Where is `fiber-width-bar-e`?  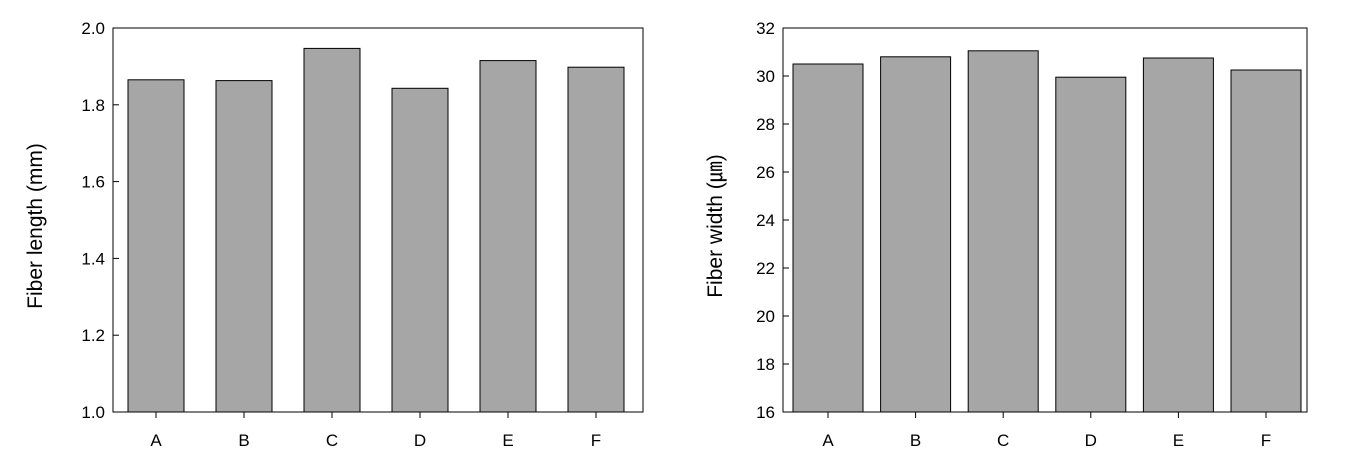 fiber-width-bar-e is located at coordinates (1178, 235).